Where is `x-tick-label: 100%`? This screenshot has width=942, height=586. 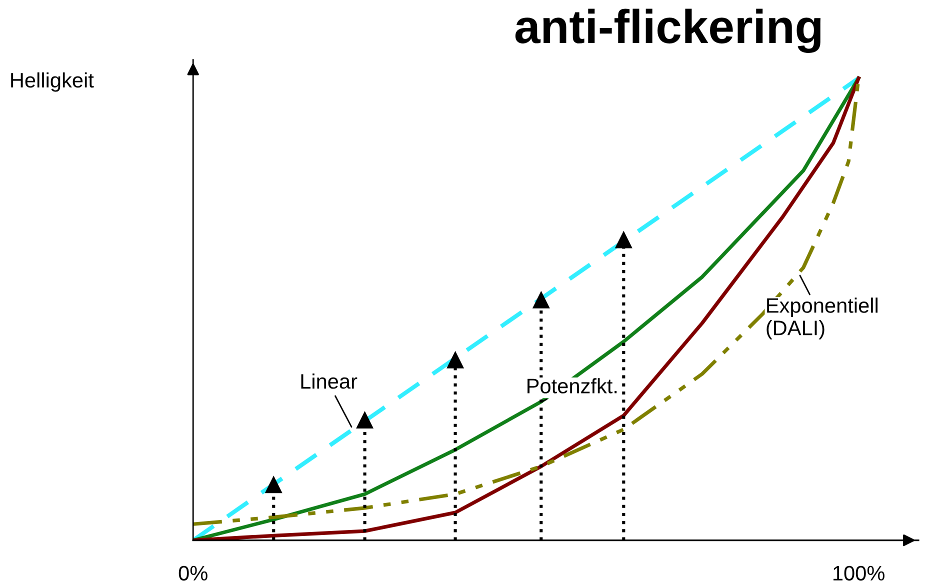
x-tick-label: 100% is located at coordinates (859, 573).